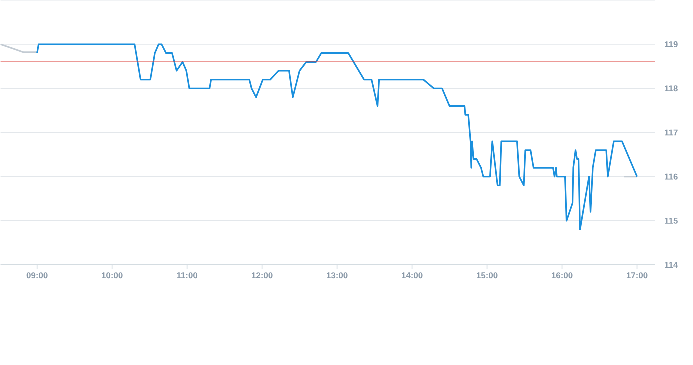  Describe the element at coordinates (671, 89) in the screenshot. I see `y-tick-label: 118` at that location.